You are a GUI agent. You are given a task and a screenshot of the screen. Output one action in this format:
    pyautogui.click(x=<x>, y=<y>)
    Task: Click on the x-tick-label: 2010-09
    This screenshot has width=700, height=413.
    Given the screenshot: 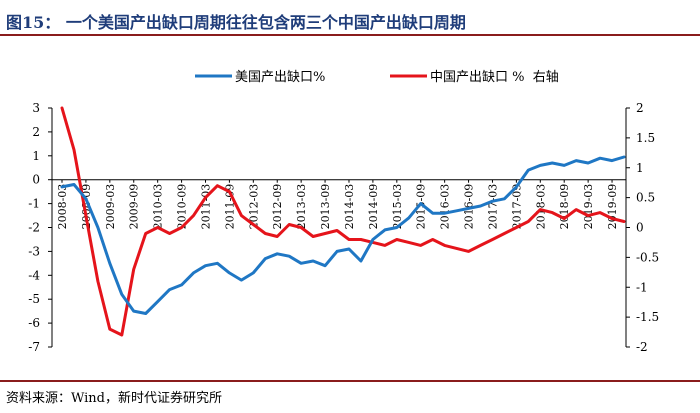 What is the action you would take?
    pyautogui.click(x=182, y=207)
    